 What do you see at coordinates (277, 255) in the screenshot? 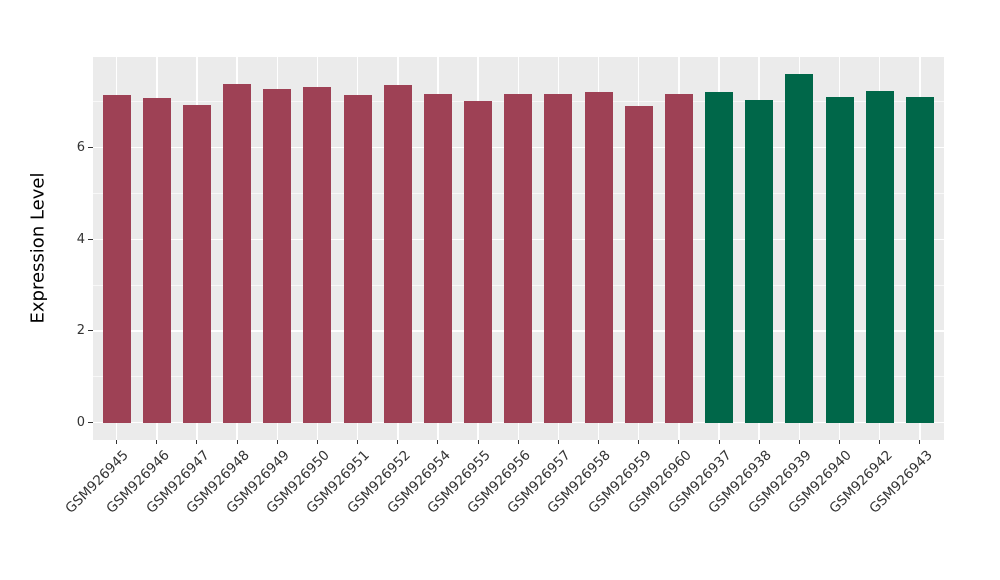
I see `bar-GSM926949` at bounding box center [277, 255].